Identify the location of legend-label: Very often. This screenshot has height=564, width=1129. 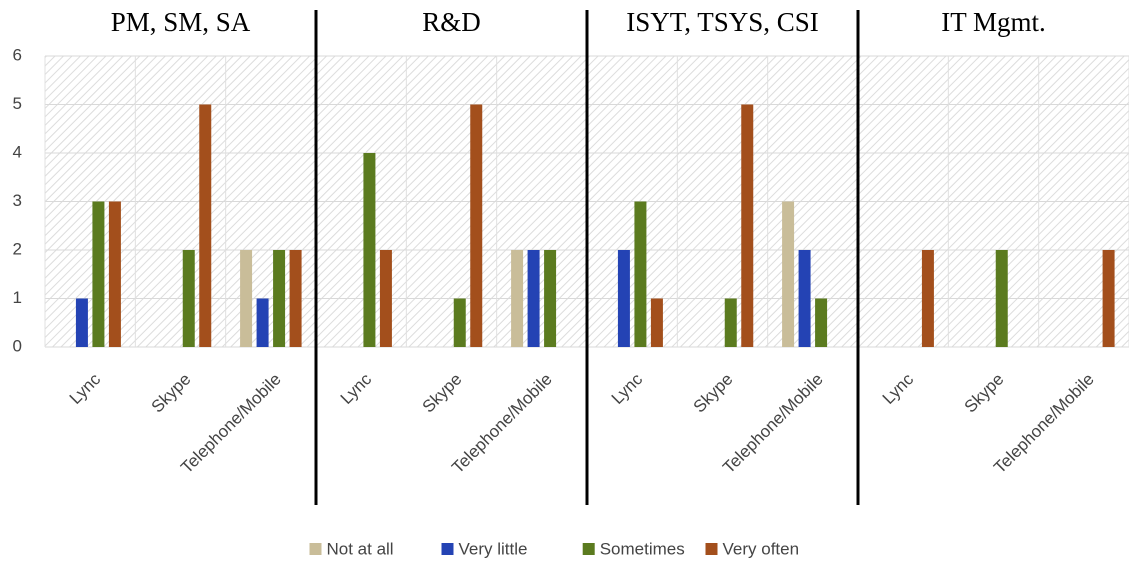
(761, 548).